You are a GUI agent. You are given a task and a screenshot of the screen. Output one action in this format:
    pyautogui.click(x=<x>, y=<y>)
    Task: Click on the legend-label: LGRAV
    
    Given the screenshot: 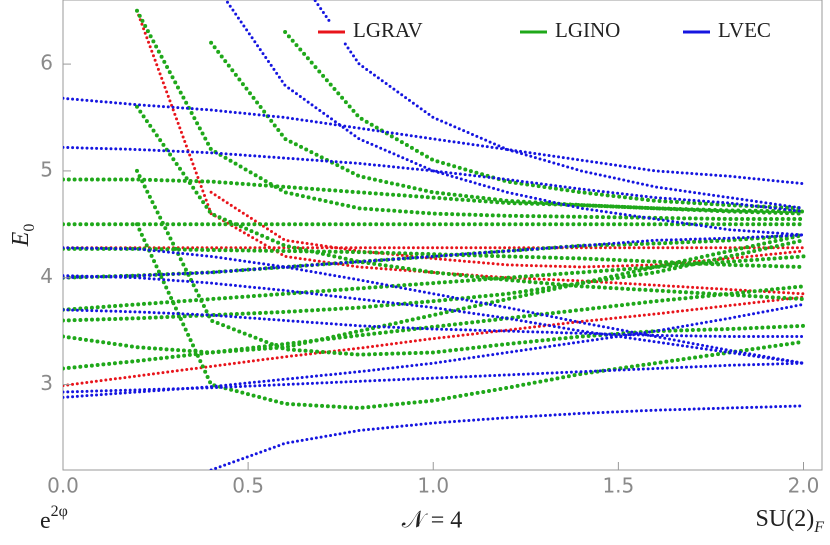 What is the action you would take?
    pyautogui.click(x=388, y=30)
    